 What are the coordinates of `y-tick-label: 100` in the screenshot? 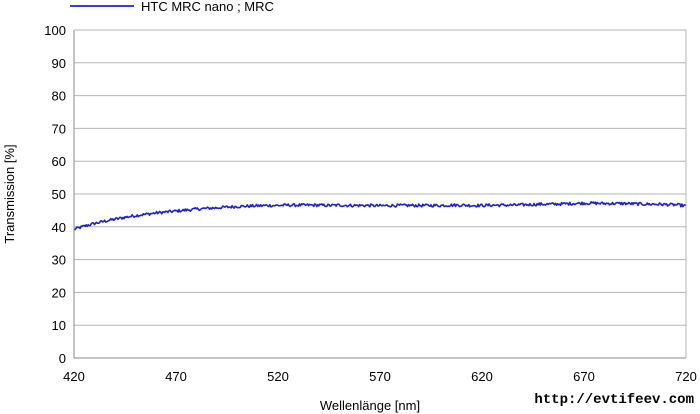 It's located at (55, 30).